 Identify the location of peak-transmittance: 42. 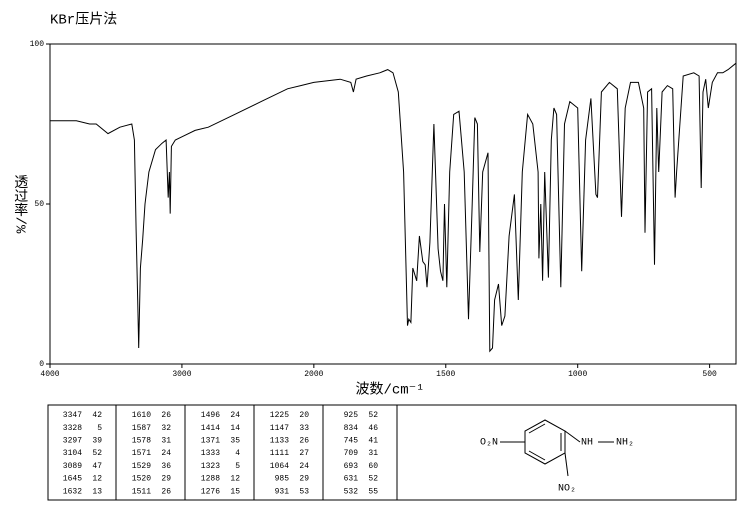
(97, 415).